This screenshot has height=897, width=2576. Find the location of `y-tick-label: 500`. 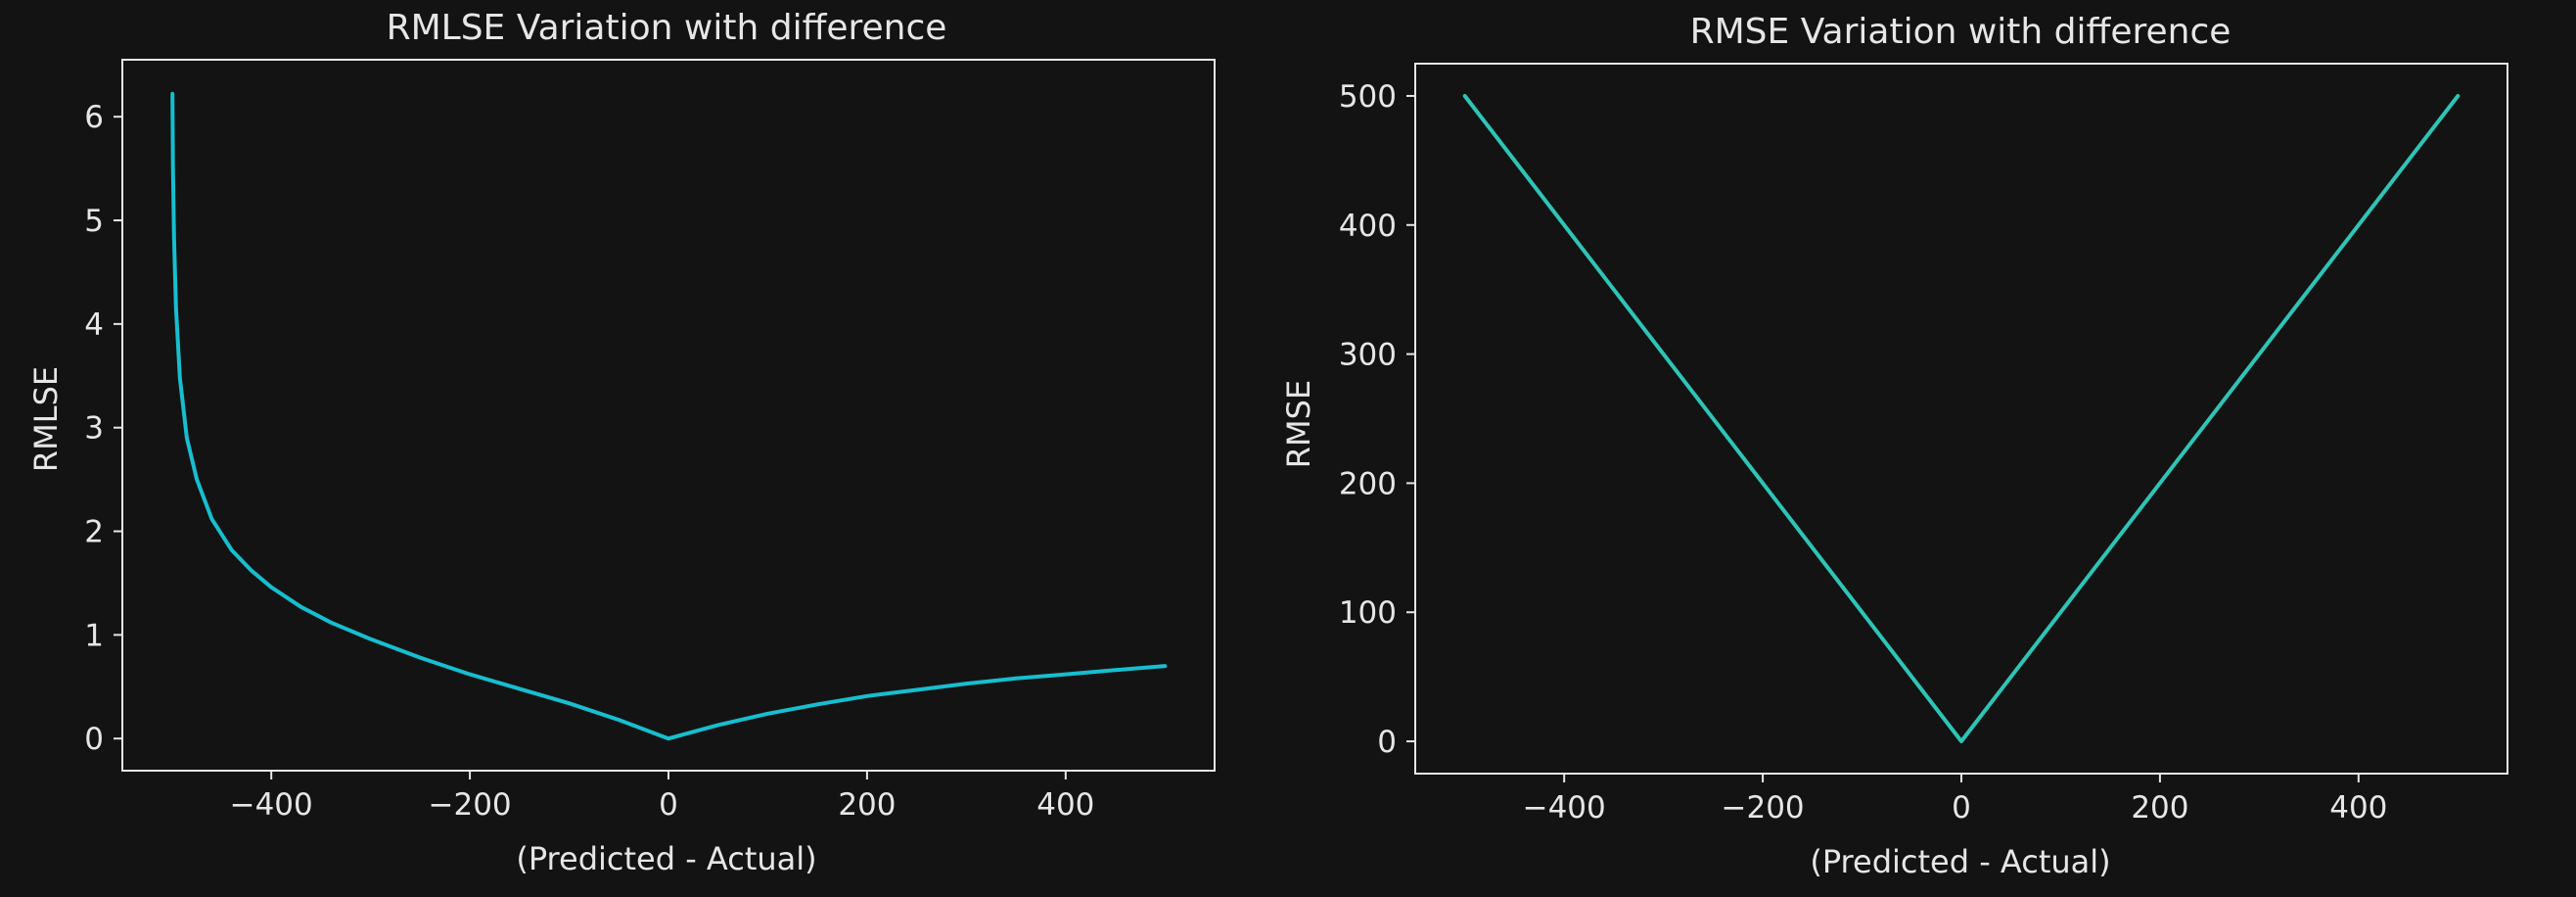

y-tick-label: 500 is located at coordinates (1368, 97).